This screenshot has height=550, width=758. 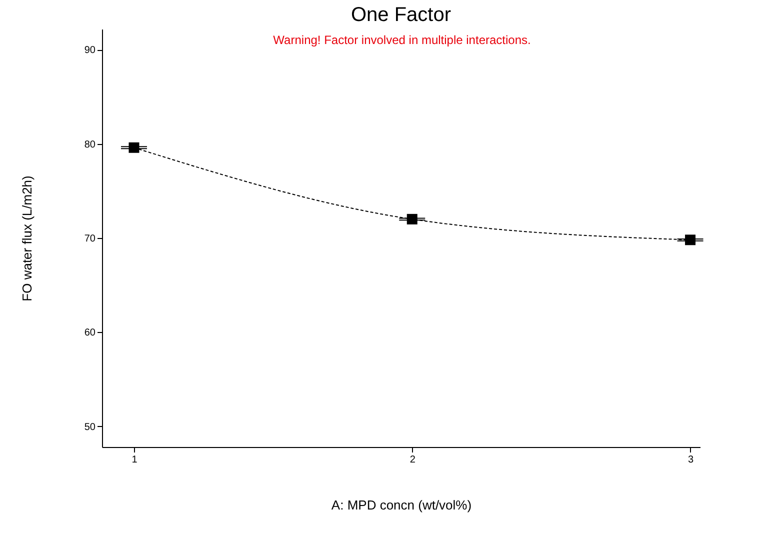 I want to click on chart-title: One Factor, so click(x=401, y=15).